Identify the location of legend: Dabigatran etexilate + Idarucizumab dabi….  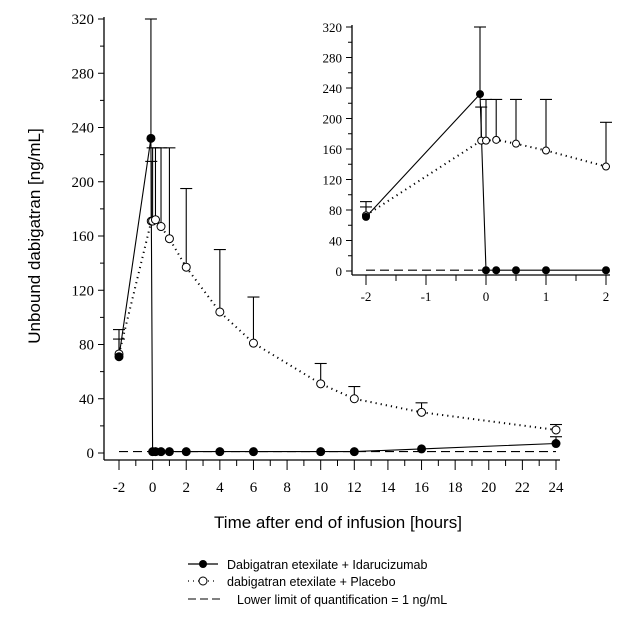
(317, 582).